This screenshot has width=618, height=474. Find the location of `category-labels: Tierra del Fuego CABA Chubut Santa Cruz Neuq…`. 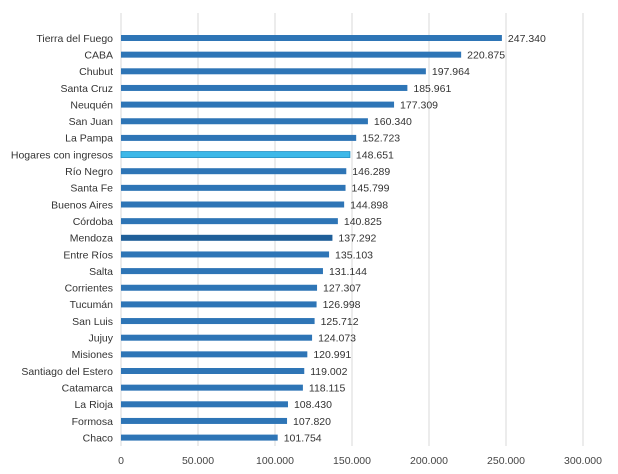

category-labels: Tierra del Fuego CABA Chubut Santa Cruz Neuq… is located at coordinates (62, 239).